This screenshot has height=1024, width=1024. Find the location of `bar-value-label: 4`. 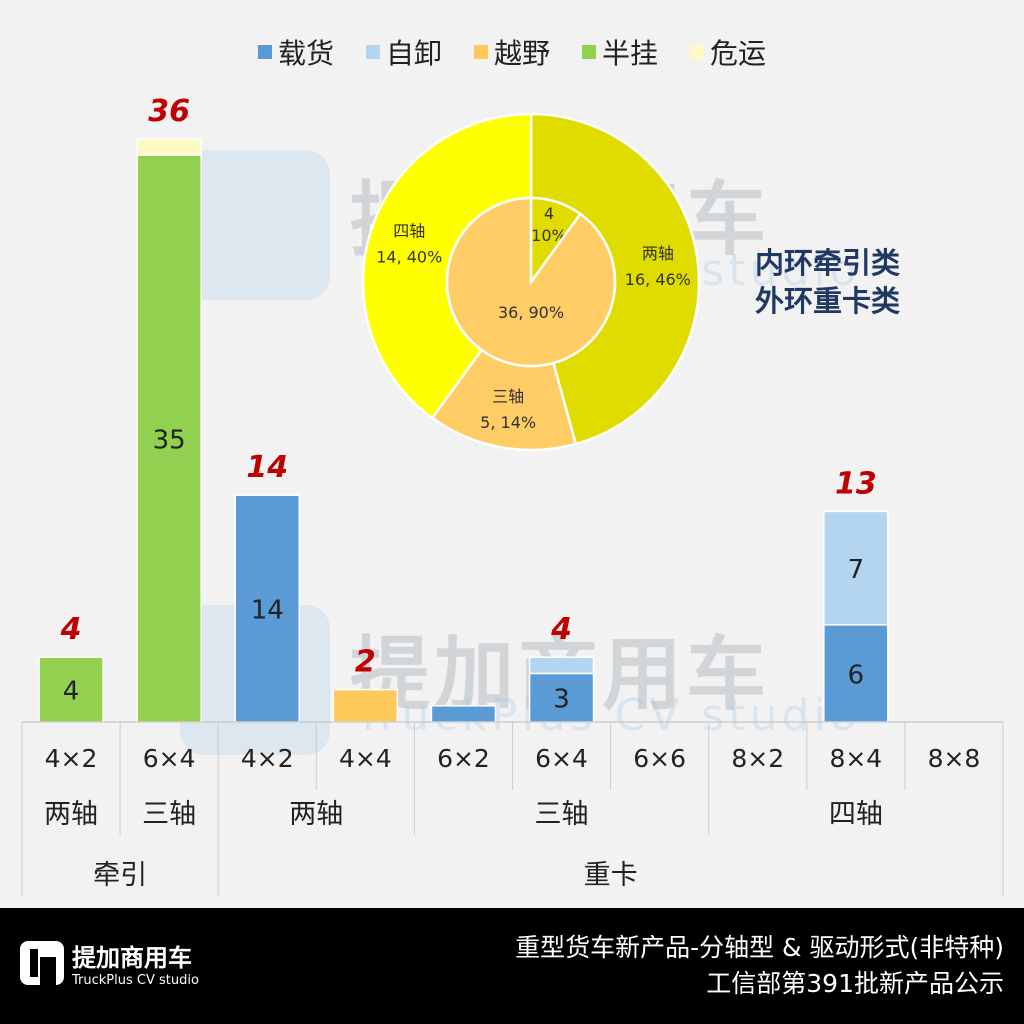

bar-value-label: 4 is located at coordinates (71, 692).